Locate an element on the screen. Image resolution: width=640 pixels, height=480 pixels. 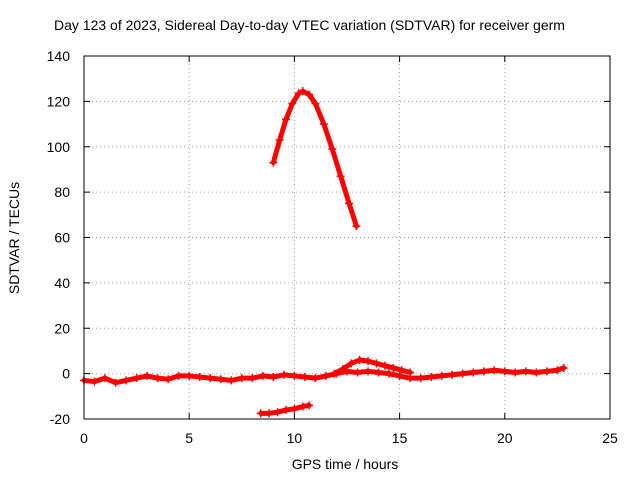
x-tick-label: 5 is located at coordinates (189, 438).